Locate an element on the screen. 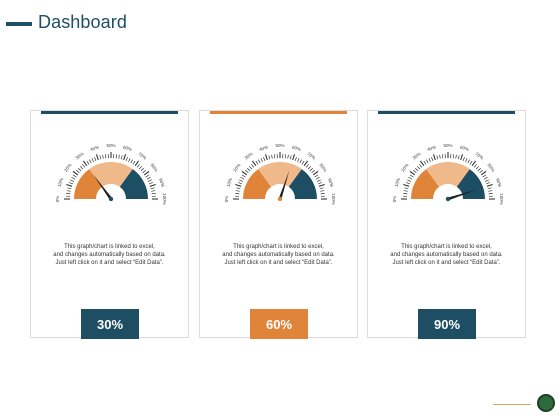 The height and width of the screenshot is (420, 560). gauge-tick-label: 100% is located at coordinates (164, 199).